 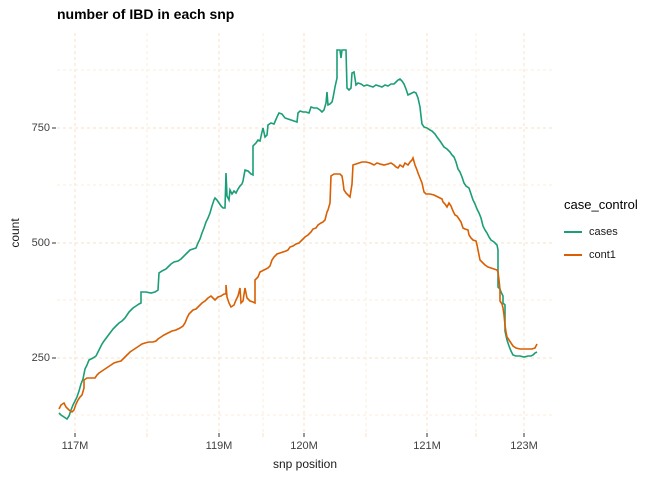 I want to click on legend-label-cont1: cont1, so click(x=602, y=254).